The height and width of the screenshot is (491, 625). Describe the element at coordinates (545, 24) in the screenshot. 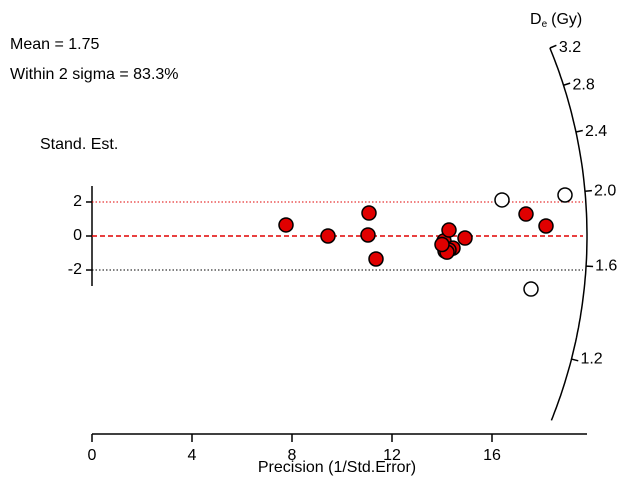

I see `z-label-sub: e` at that location.